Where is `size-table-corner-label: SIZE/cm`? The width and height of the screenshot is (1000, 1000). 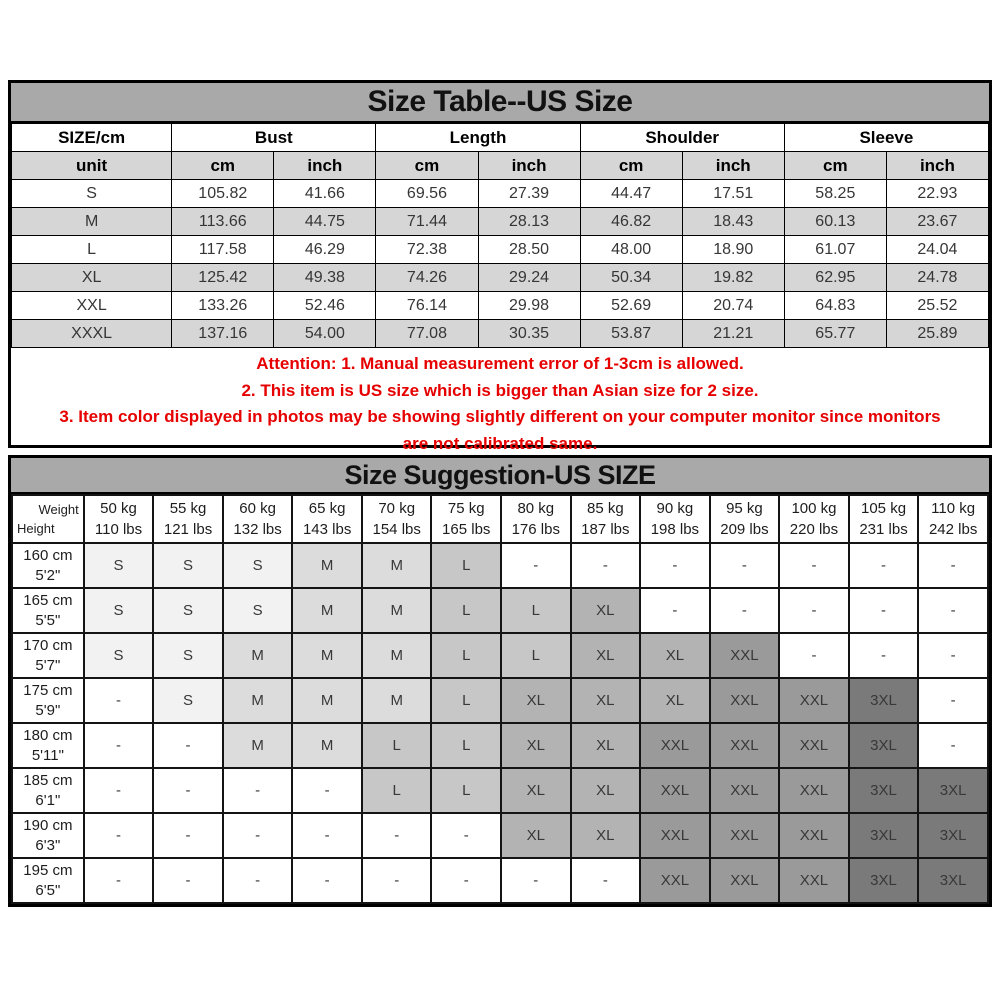
size-table-corner-label: SIZE/cm is located at coordinates (91, 137).